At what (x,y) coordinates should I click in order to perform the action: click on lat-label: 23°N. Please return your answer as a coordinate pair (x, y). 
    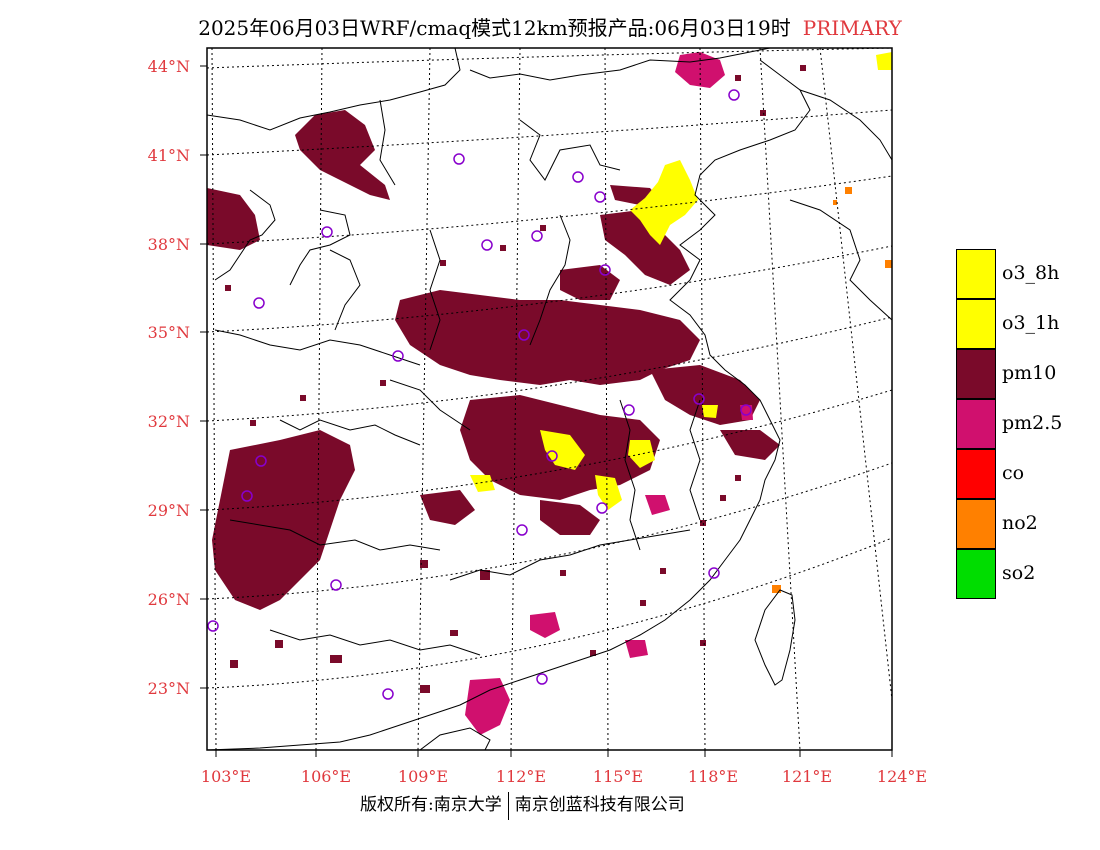
    Looking at the image, I should click on (169, 688).